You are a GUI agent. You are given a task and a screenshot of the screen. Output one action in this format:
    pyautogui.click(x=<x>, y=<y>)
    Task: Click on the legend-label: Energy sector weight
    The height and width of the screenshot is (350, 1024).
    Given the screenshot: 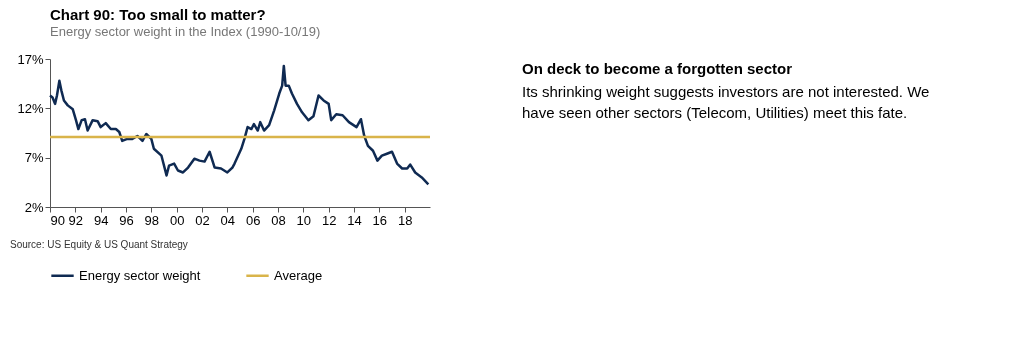 What is the action you would take?
    pyautogui.click(x=140, y=275)
    